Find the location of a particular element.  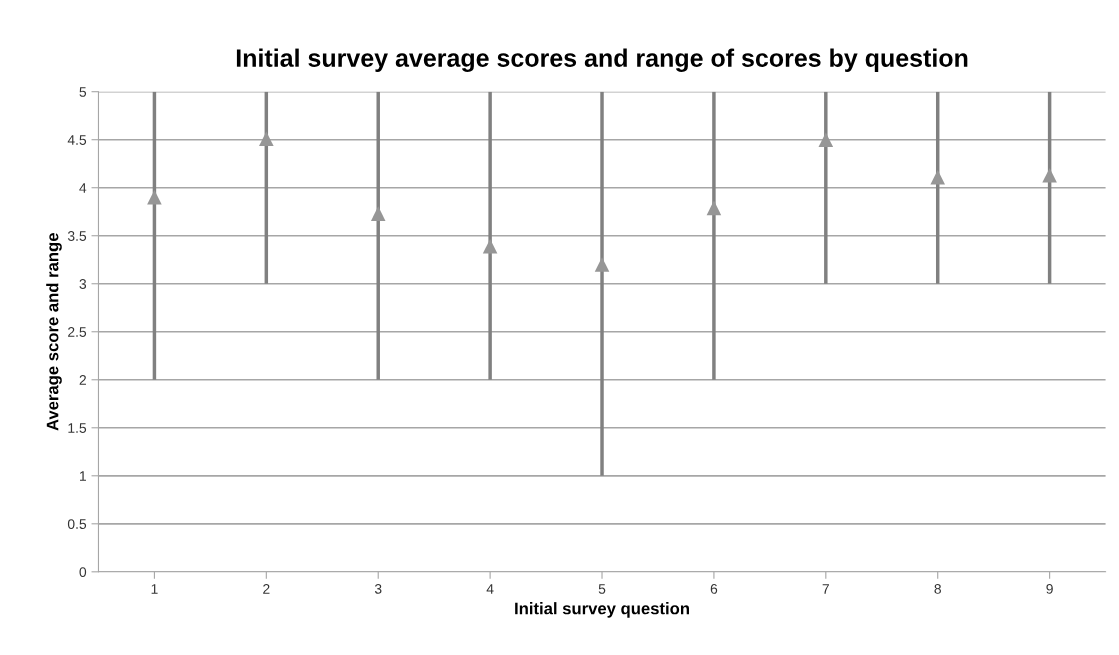

x-axis-title: Initial survey question is located at coordinates (602, 610).